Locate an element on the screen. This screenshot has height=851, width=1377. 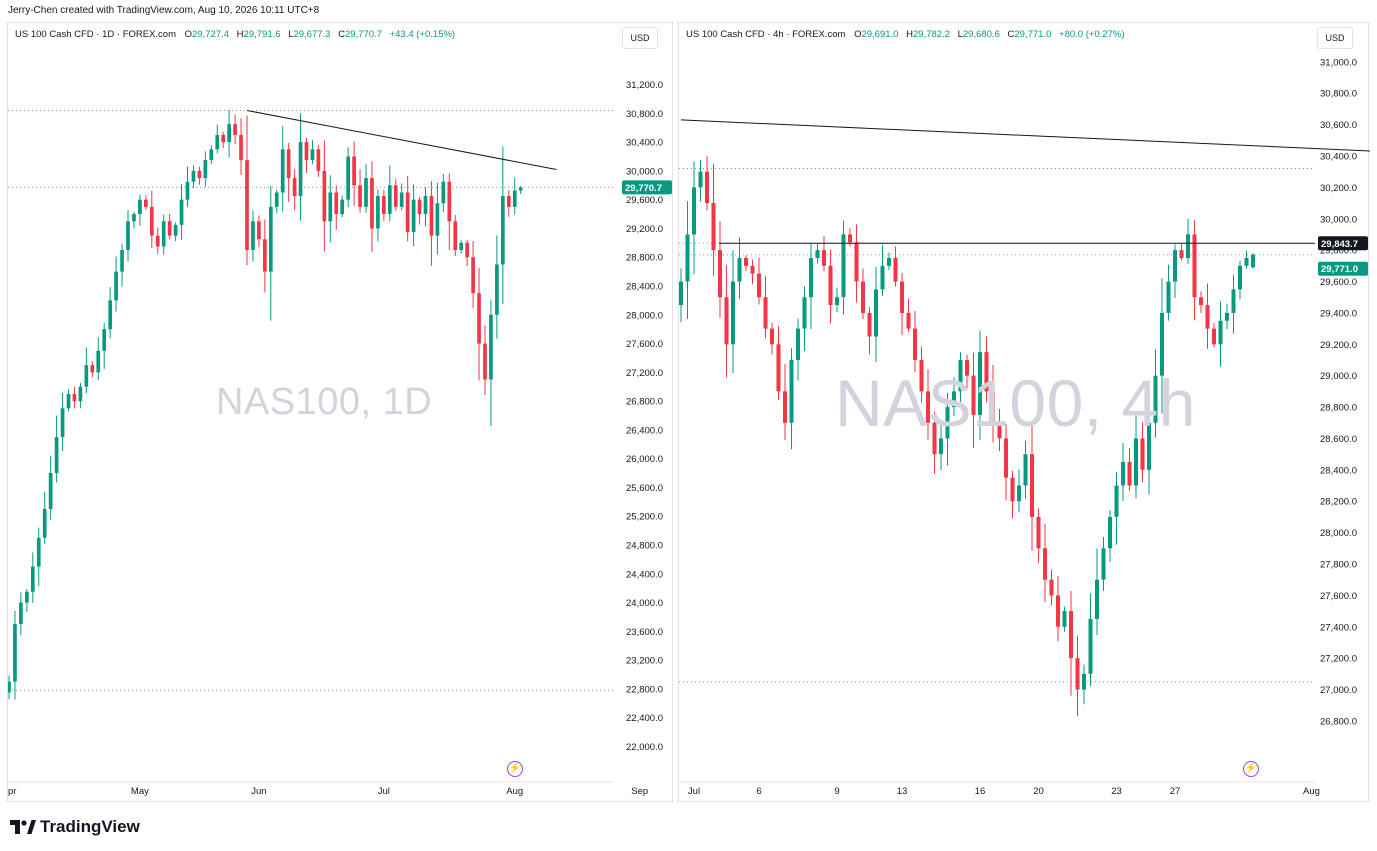
x-tick-label: Apr is located at coordinates (12, 791).